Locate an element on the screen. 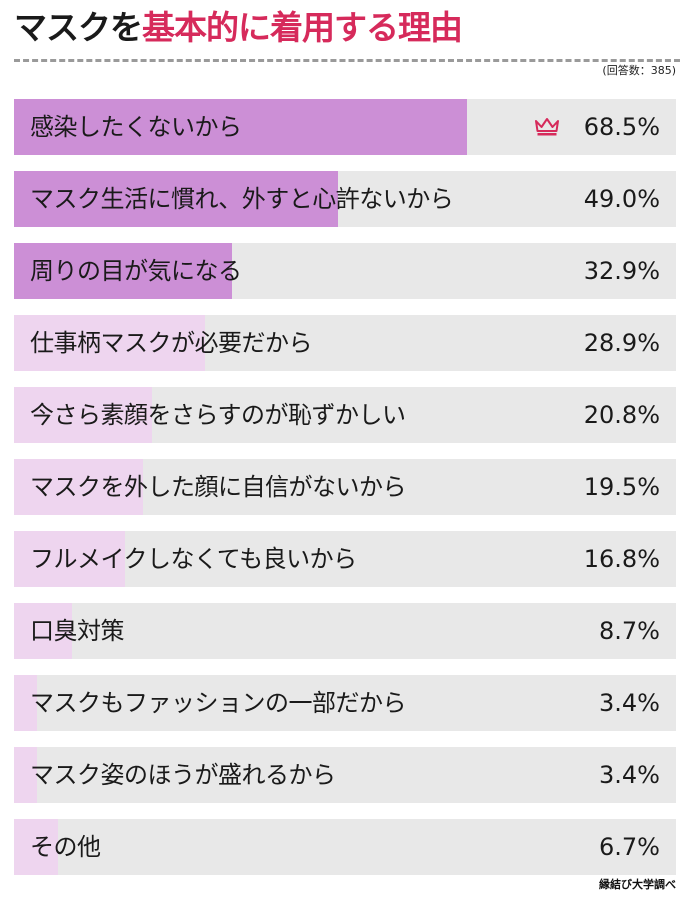 The width and height of the screenshot is (690, 906). bar-row: 今さら素顔をさらすのが恥ずかしい 20.8% is located at coordinates (345, 415).